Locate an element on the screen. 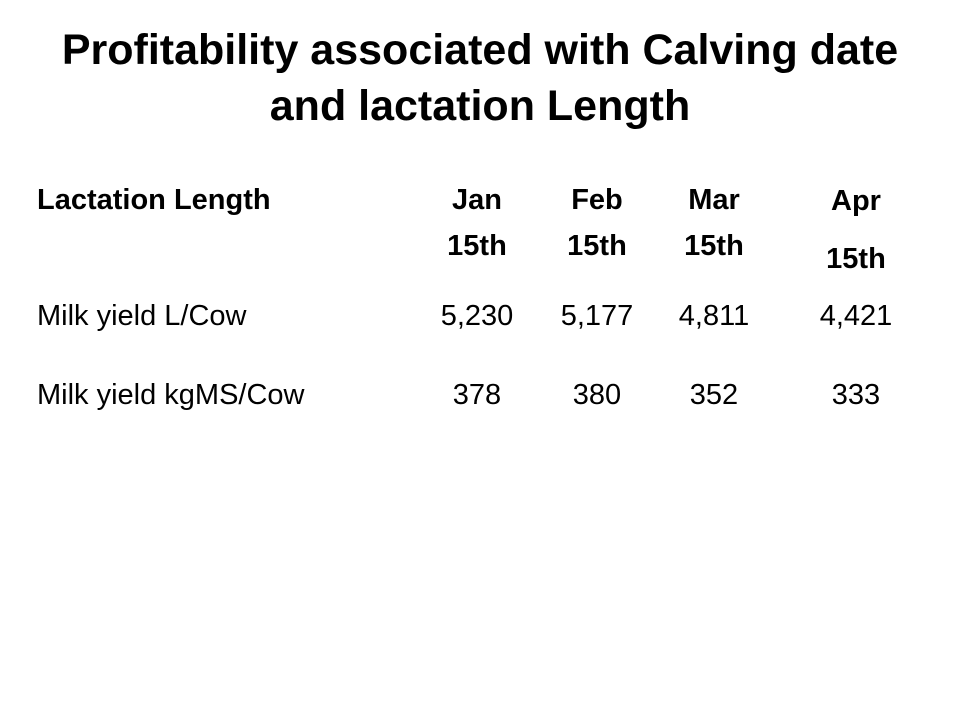  table-cell: 5,177 is located at coordinates (597, 316).